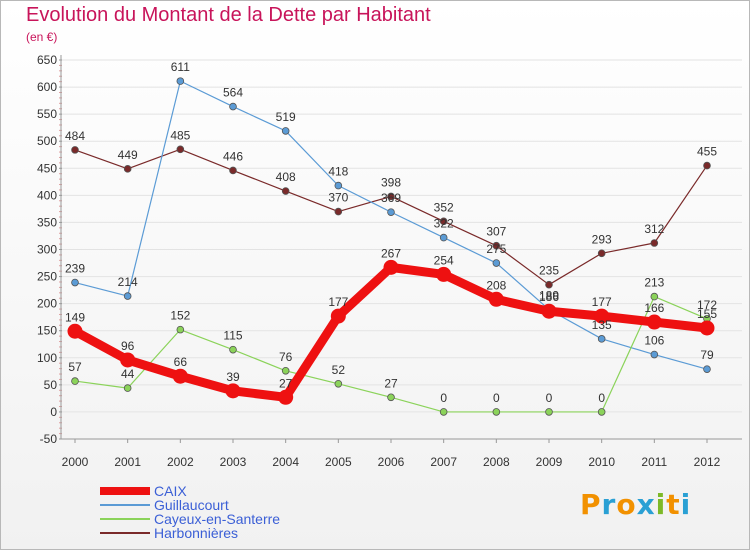 The image size is (750, 550). I want to click on data-label: 152, so click(180, 316).